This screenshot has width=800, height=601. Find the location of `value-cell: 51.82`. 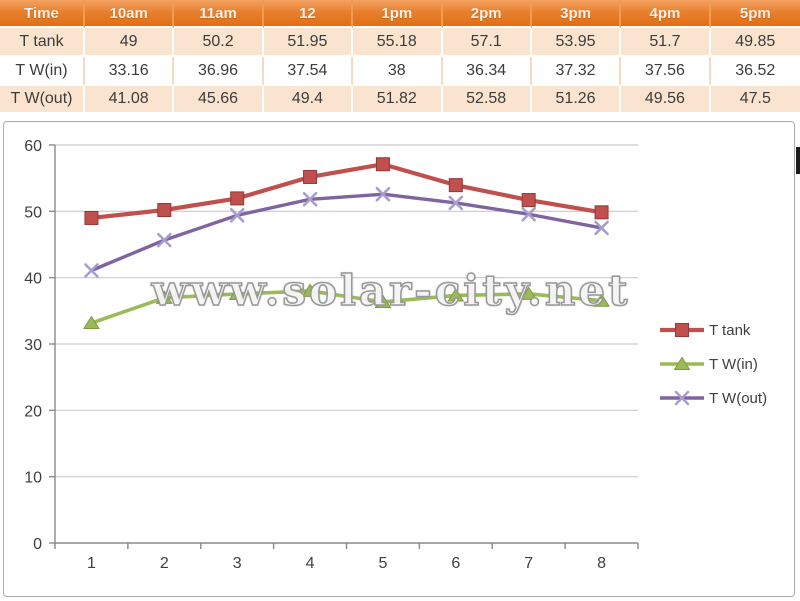

value-cell: 51.82 is located at coordinates (398, 100).